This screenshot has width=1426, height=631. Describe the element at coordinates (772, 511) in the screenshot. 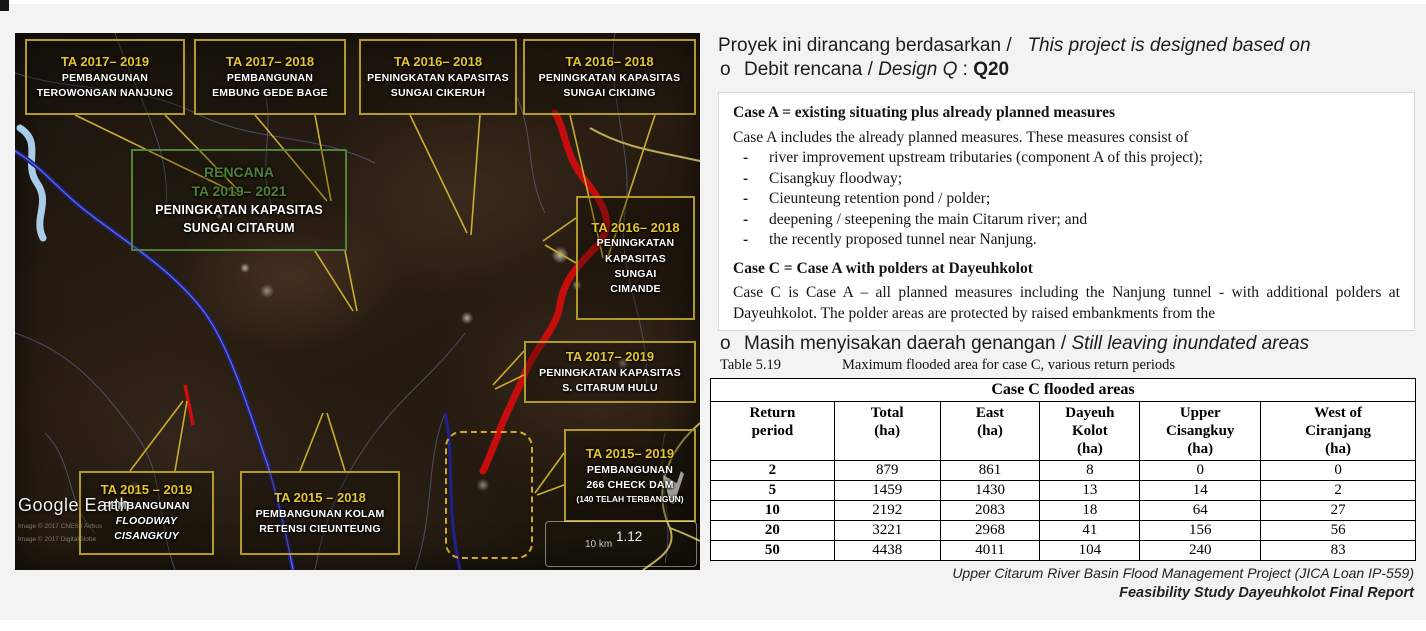

I see `table-cell: 10` at that location.